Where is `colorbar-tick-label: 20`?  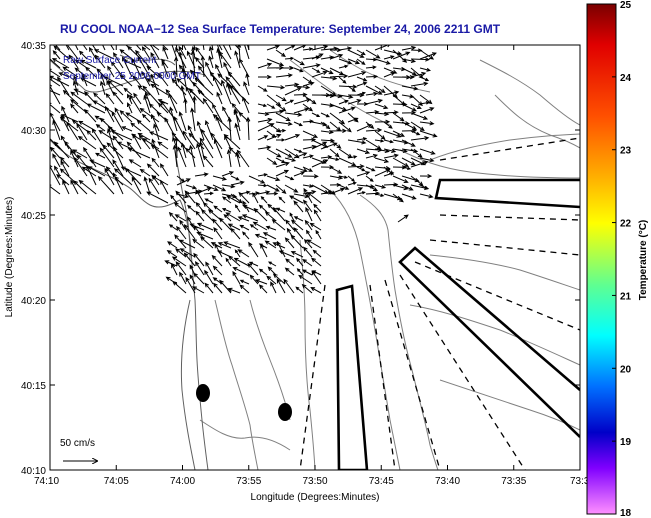
colorbar-tick-label: 20 is located at coordinates (626, 369).